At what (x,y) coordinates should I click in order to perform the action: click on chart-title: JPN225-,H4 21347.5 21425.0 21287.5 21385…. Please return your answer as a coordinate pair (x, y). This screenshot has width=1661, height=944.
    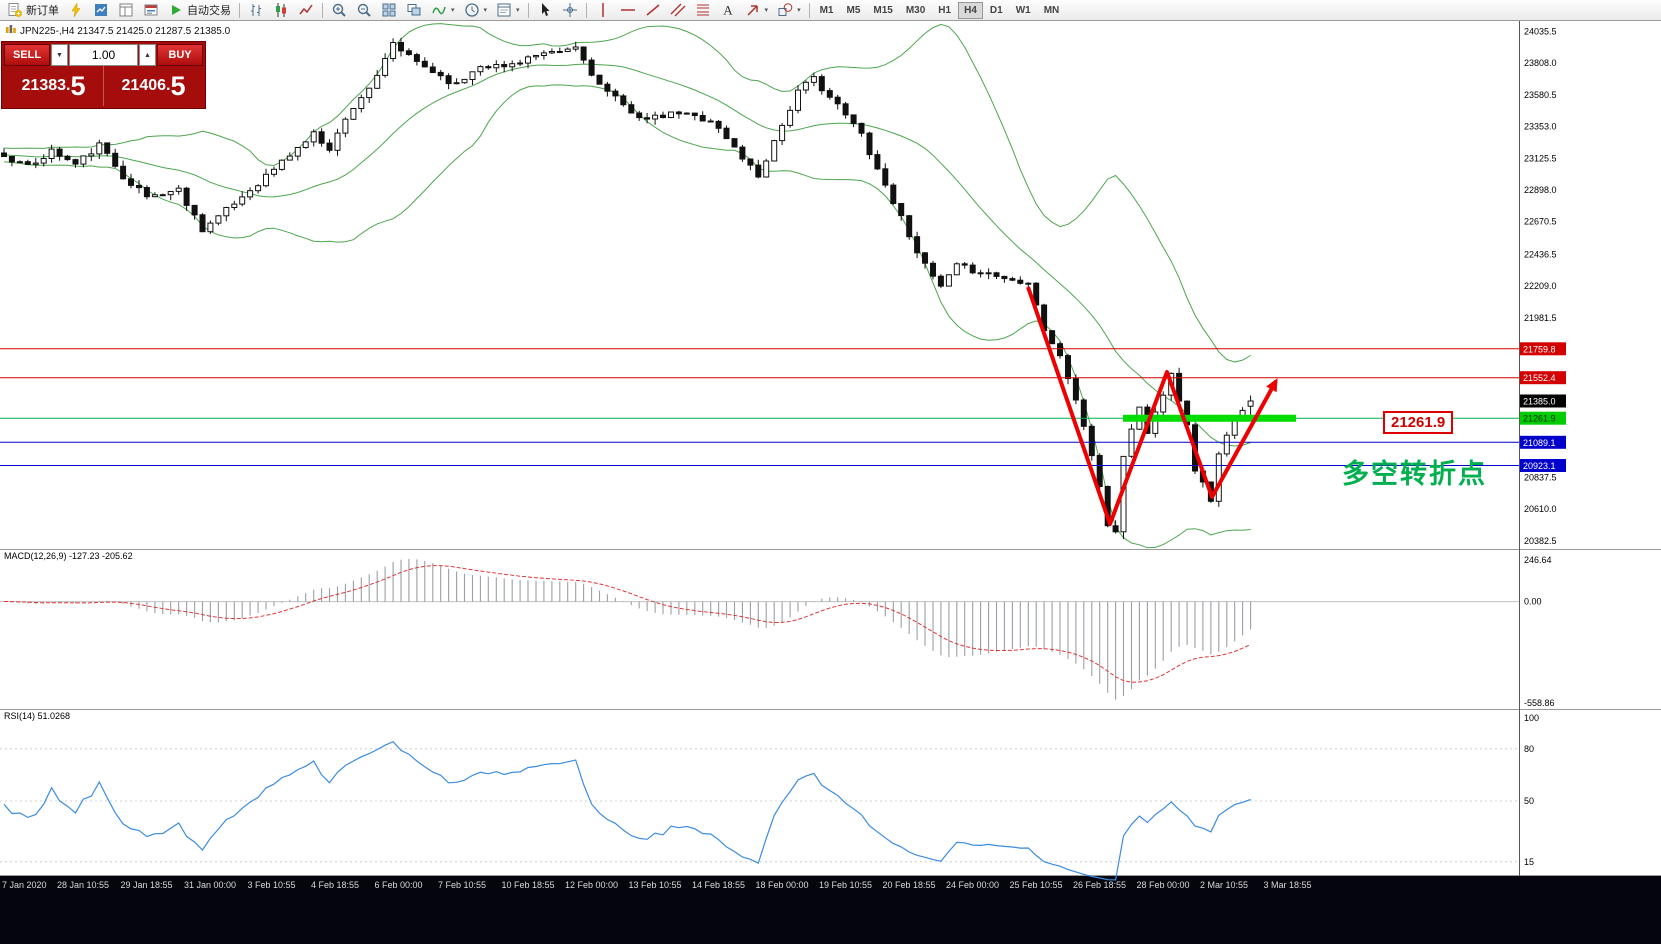
    Looking at the image, I should click on (118, 31).